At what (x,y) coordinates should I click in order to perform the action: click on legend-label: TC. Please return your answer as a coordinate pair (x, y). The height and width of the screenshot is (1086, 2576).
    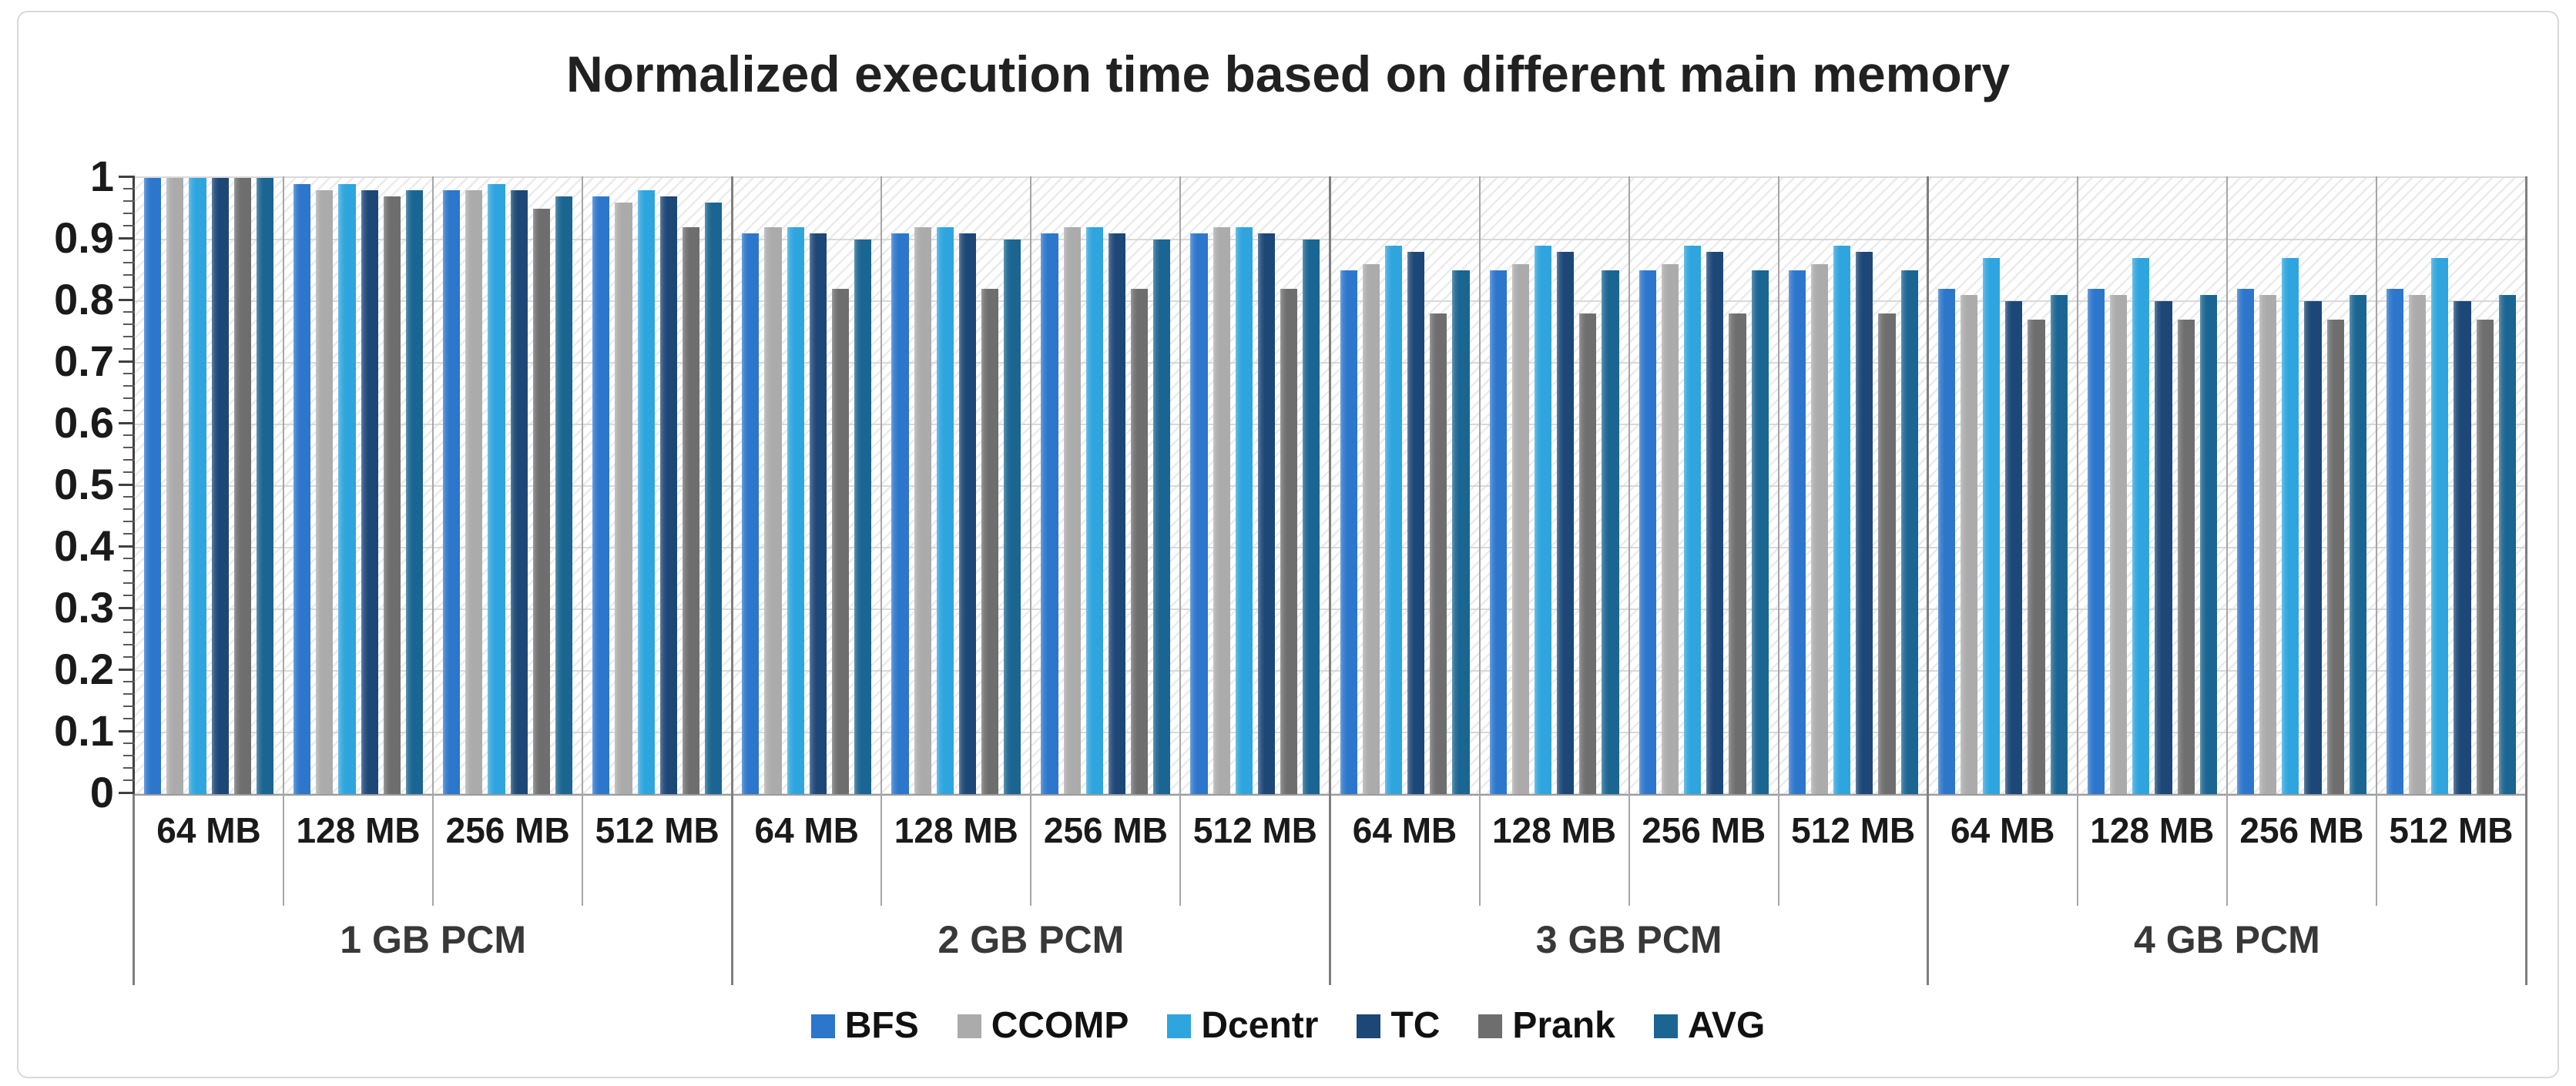
    Looking at the image, I should click on (1415, 1025).